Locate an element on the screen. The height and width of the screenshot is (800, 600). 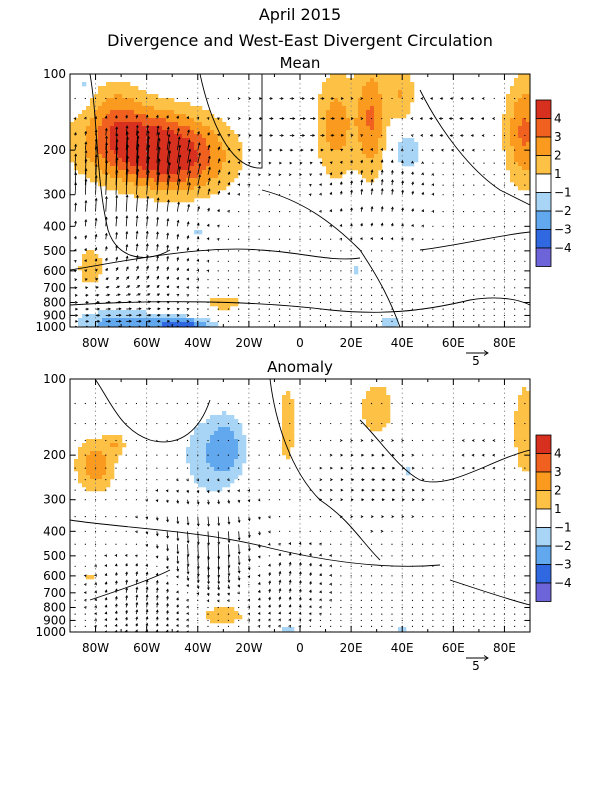
anomaly-y-tick-label: 800 is located at coordinates (54, 607).